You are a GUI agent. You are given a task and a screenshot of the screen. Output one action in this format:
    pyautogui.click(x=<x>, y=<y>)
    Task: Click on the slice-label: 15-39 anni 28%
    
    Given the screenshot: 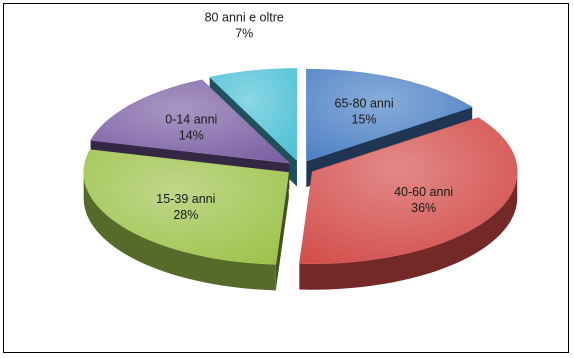 What is the action you would take?
    pyautogui.click(x=185, y=207)
    